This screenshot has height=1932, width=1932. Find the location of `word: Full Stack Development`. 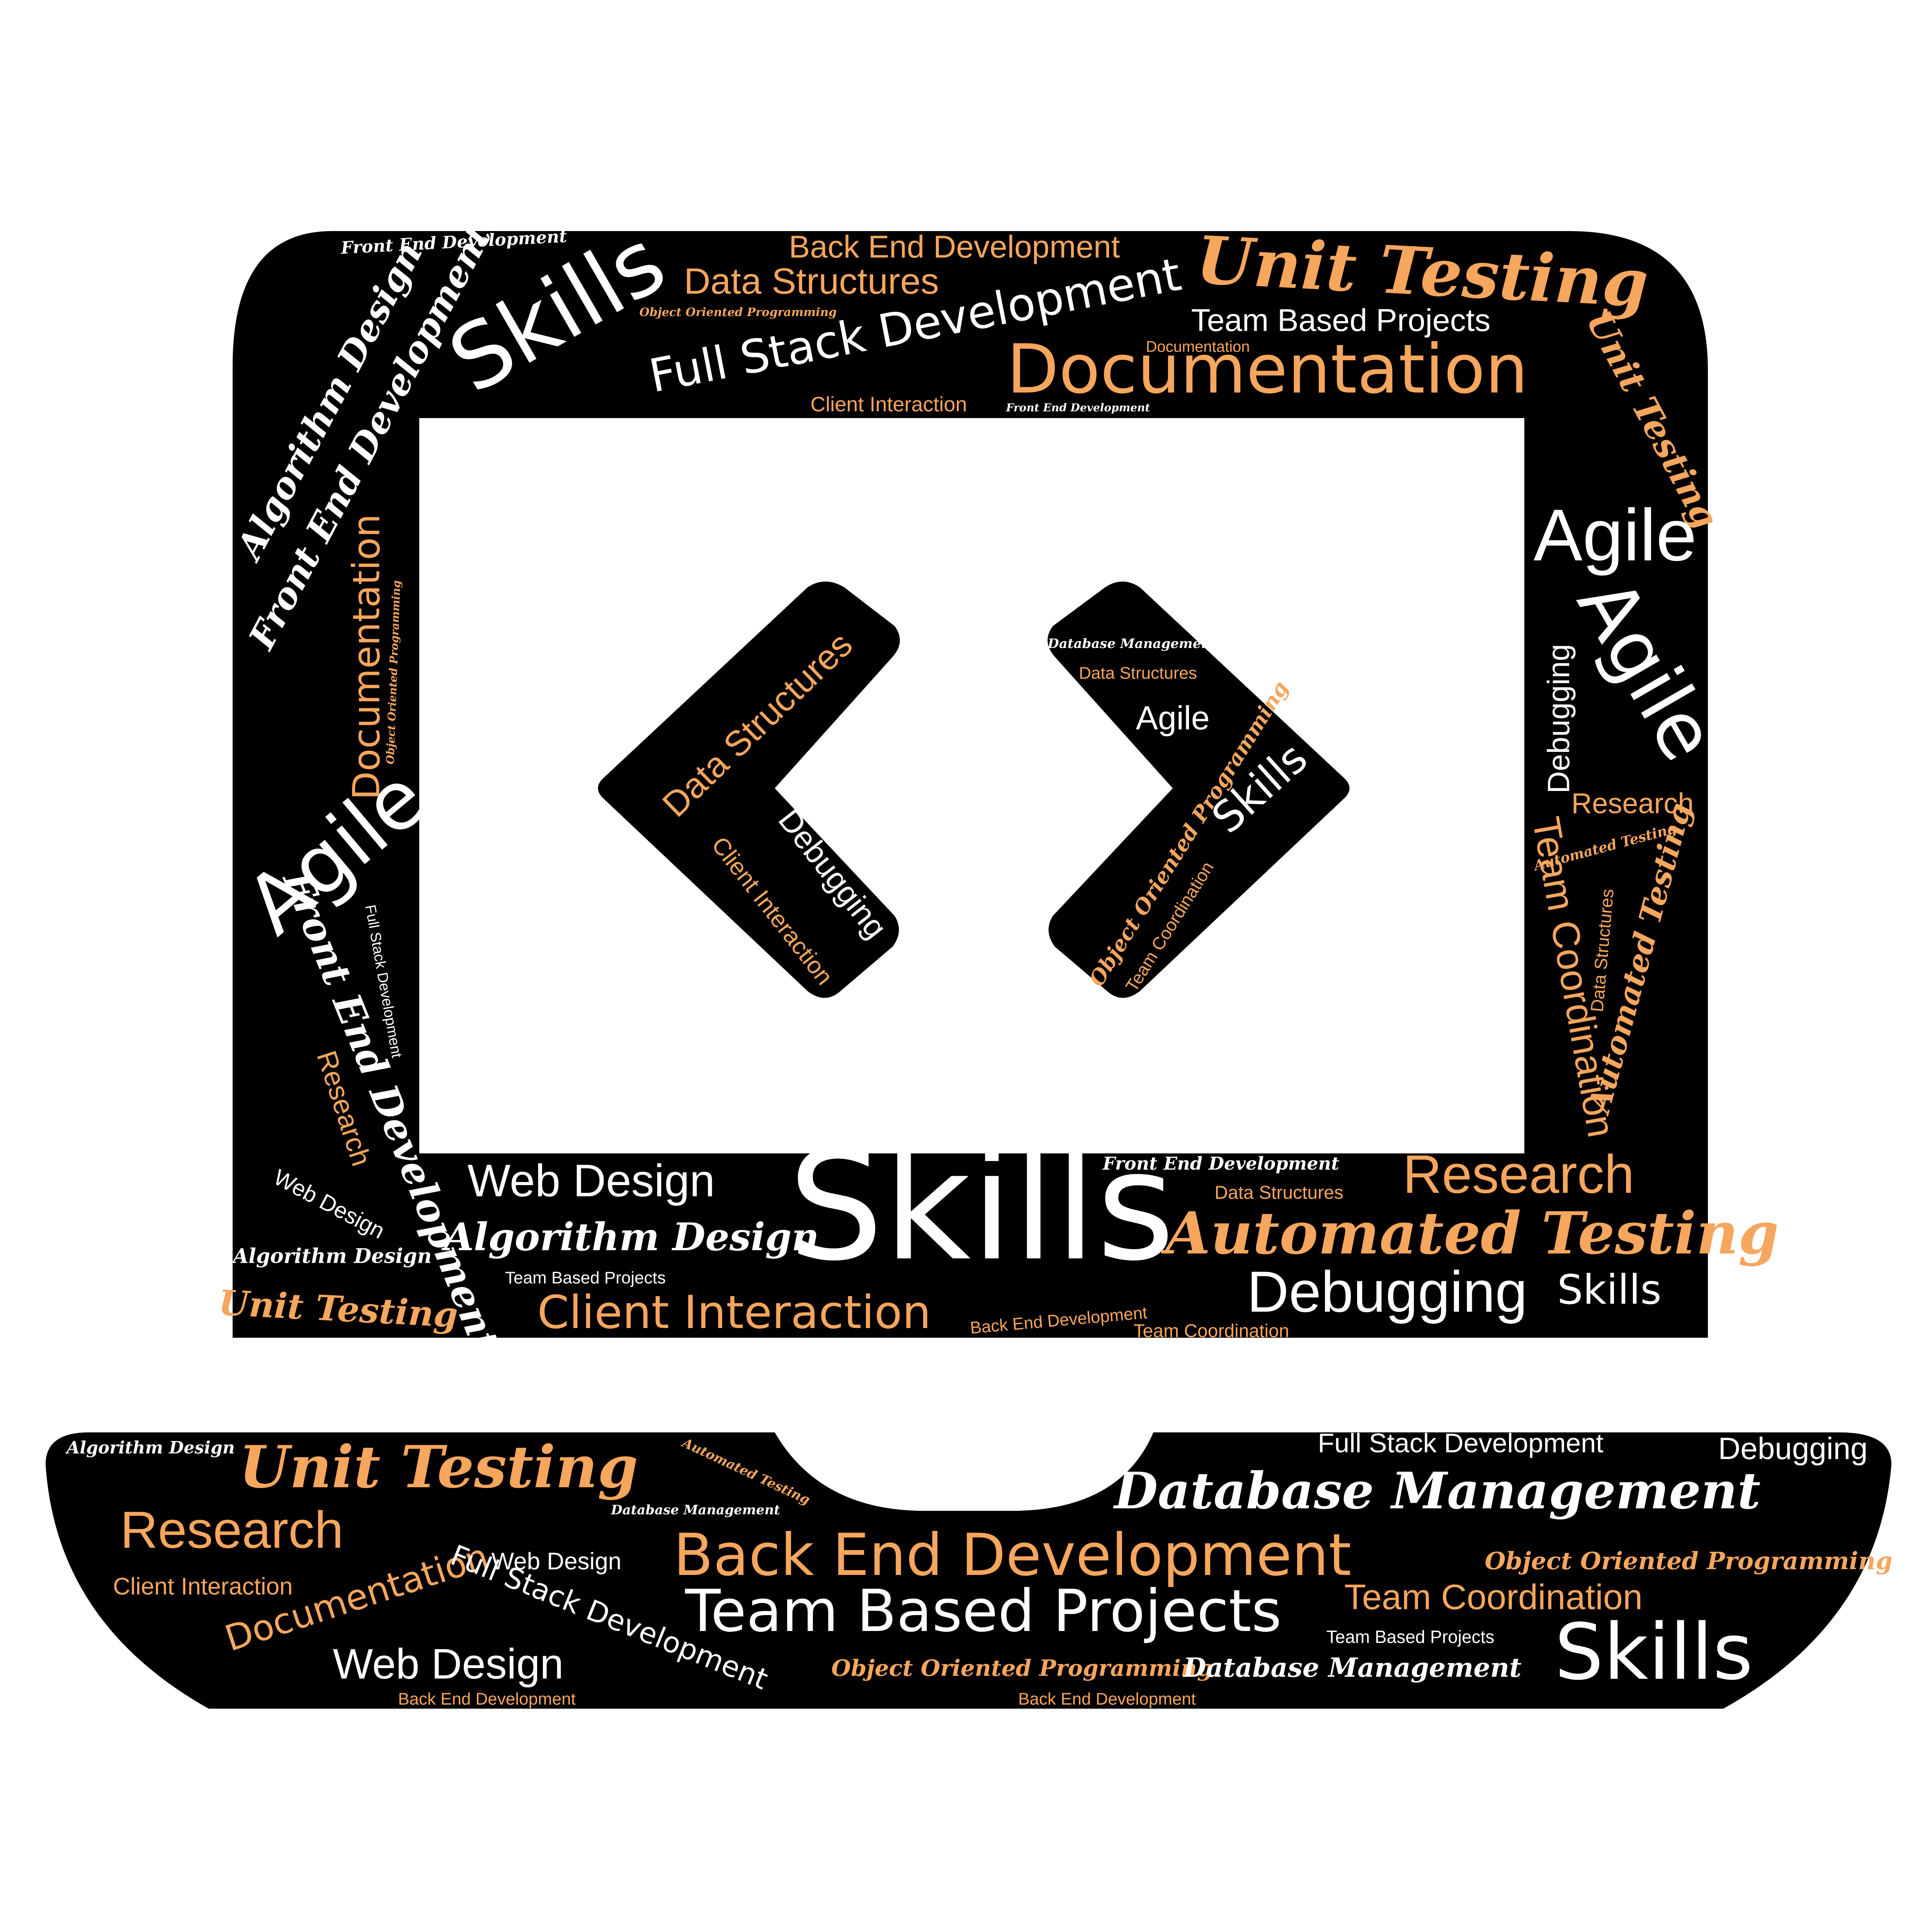

word: Full Stack Development is located at coordinates (1461, 1443).